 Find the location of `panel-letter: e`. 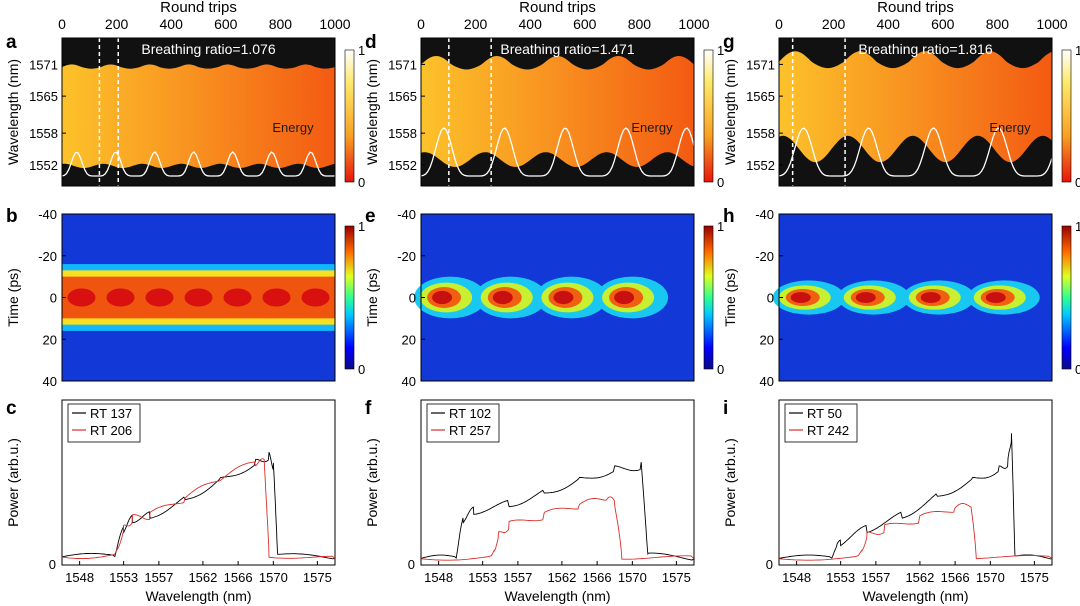

panel-letter: e is located at coordinates (370, 216).